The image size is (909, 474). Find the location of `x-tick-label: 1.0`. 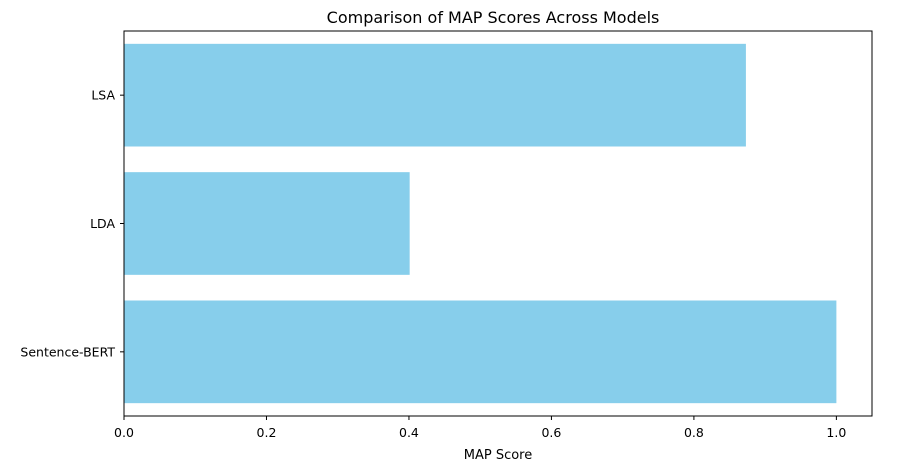

x-tick-label: 1.0 is located at coordinates (836, 432).